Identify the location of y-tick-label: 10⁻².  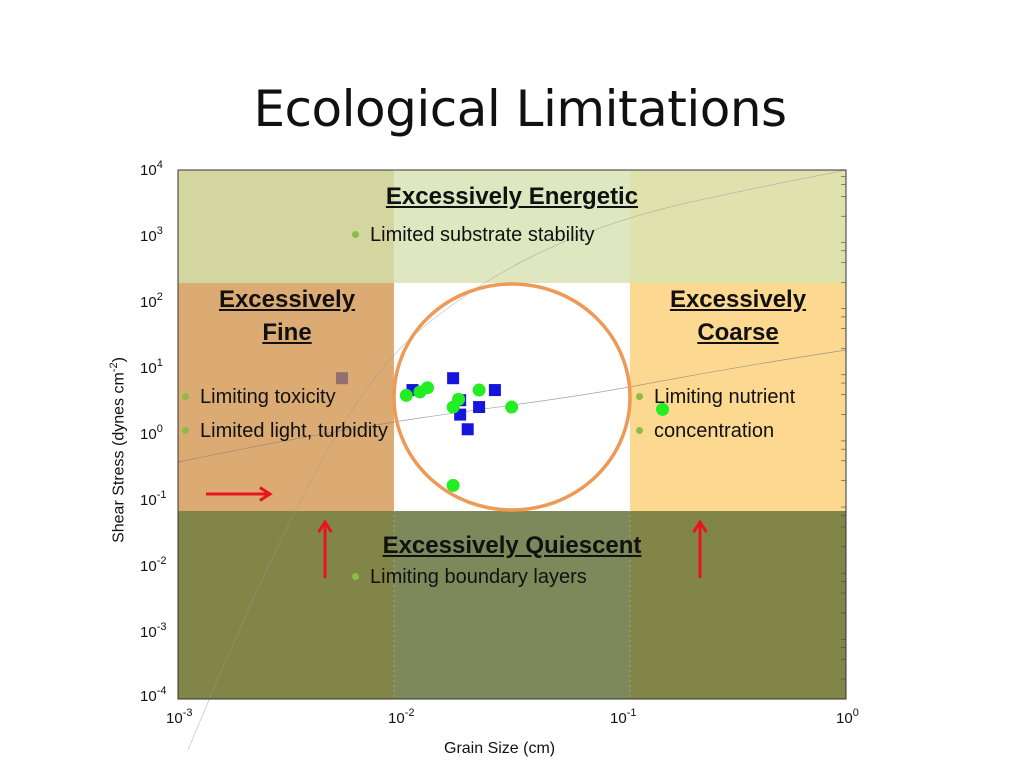
(153, 565).